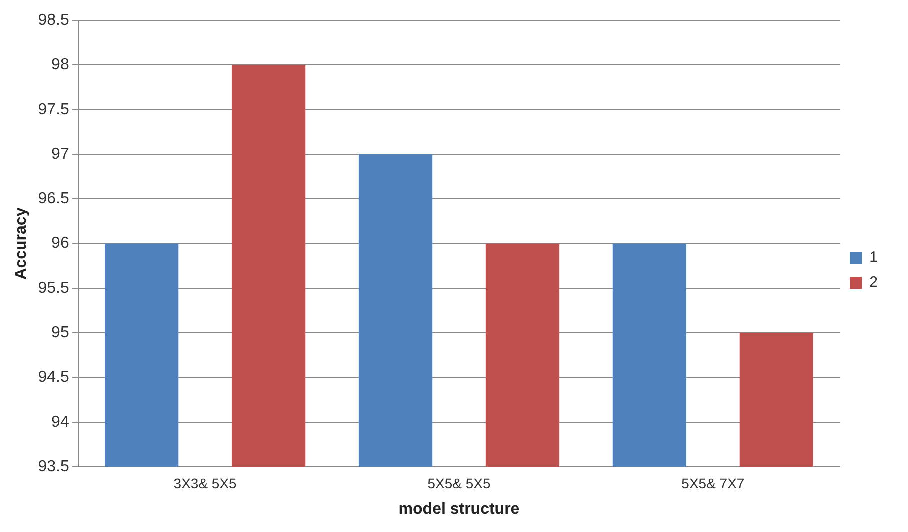 The height and width of the screenshot is (532, 908). What do you see at coordinates (61, 243) in the screenshot?
I see `y-tick-label: 96` at bounding box center [61, 243].